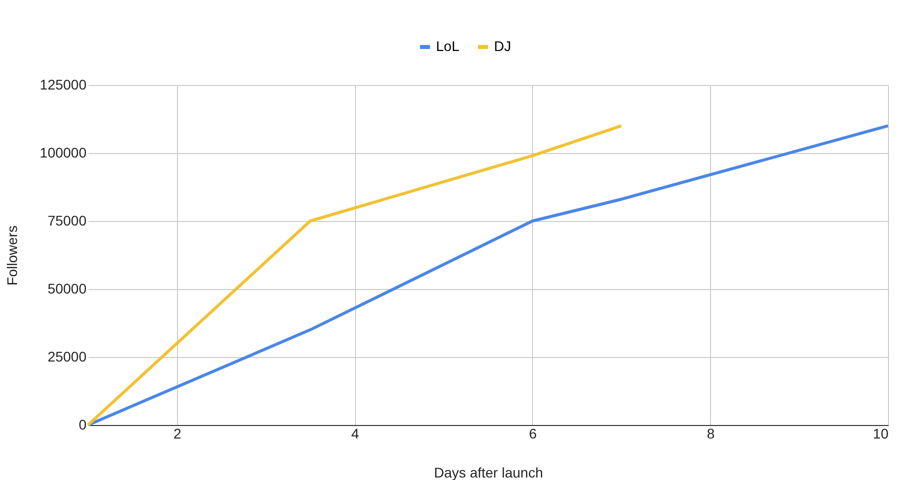 This screenshot has height=480, width=920. I want to click on x-tick-label: 6, so click(533, 434).